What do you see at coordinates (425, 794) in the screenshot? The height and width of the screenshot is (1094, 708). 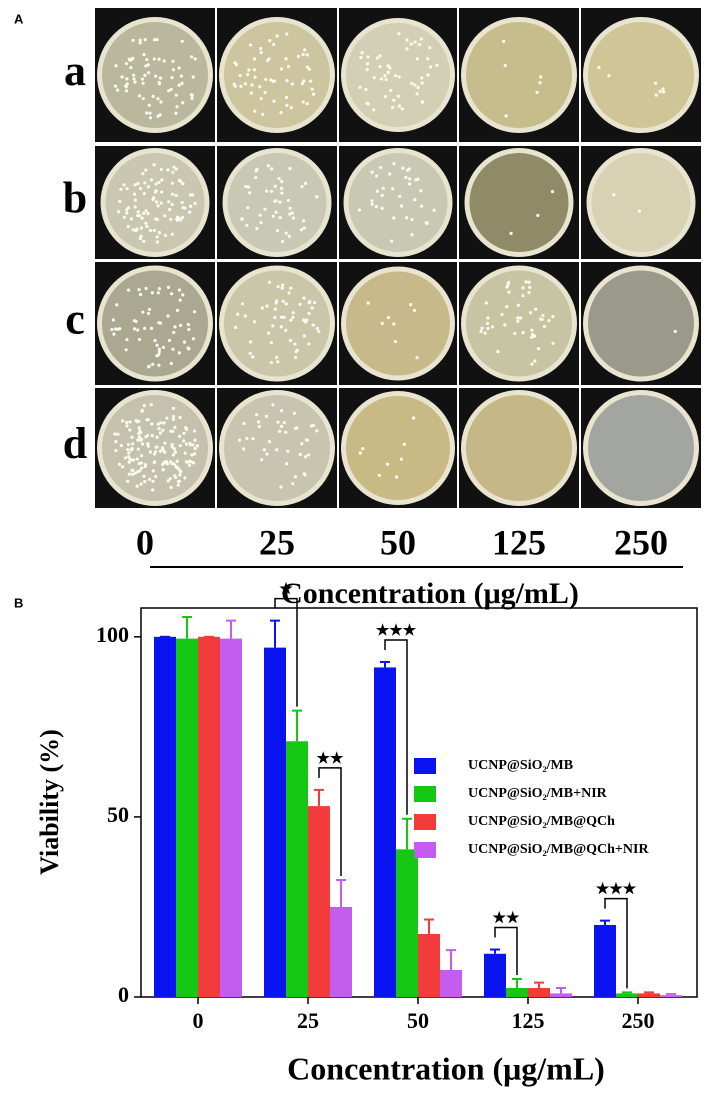 I see `legend-swatch` at bounding box center [425, 794].